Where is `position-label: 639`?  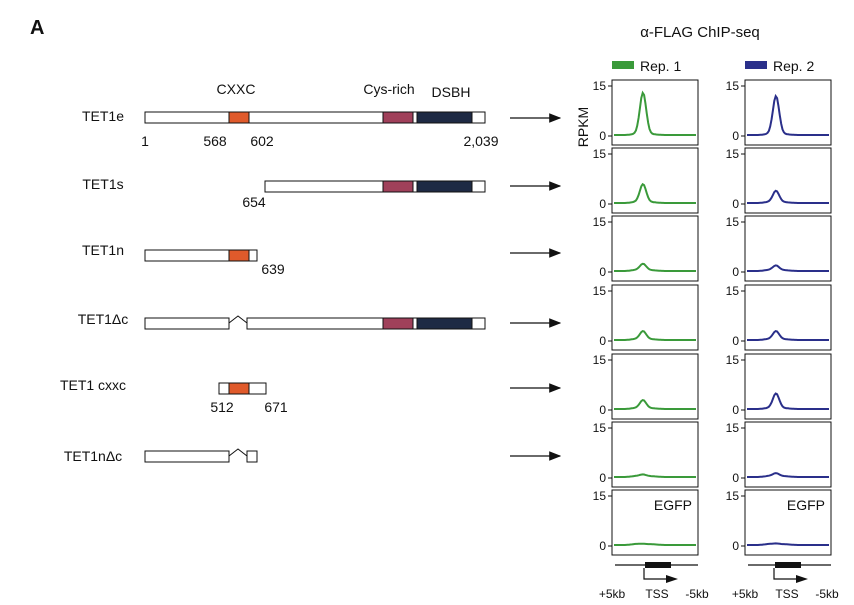 position-label: 639 is located at coordinates (273, 269).